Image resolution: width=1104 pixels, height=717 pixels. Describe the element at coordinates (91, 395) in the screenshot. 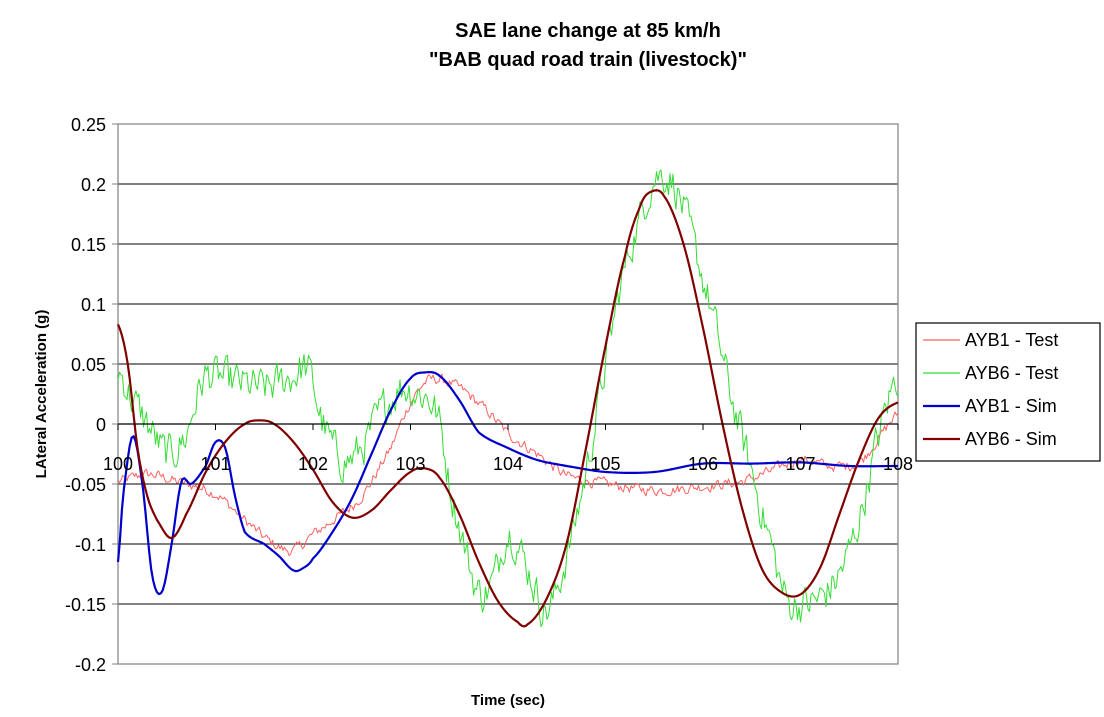

I see `y-axis-ticks: 0.25 0.2 0.15 0.1 0.05 0 -0.05 -0.1 -0.15 -0.2` at that location.